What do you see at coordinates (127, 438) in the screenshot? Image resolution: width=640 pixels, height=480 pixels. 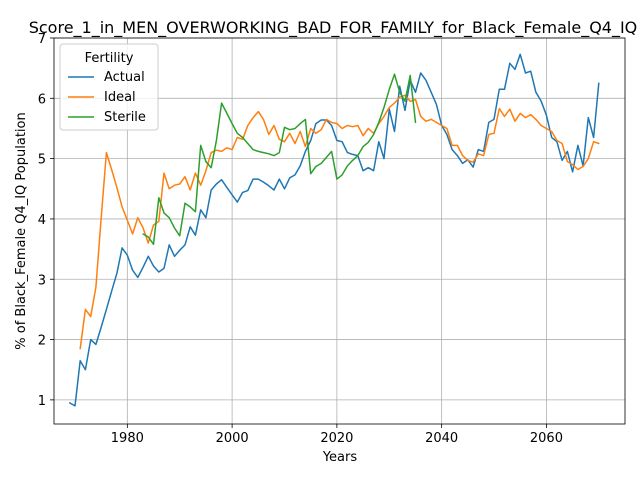 I see `x-tick-label: 1980` at bounding box center [127, 438].